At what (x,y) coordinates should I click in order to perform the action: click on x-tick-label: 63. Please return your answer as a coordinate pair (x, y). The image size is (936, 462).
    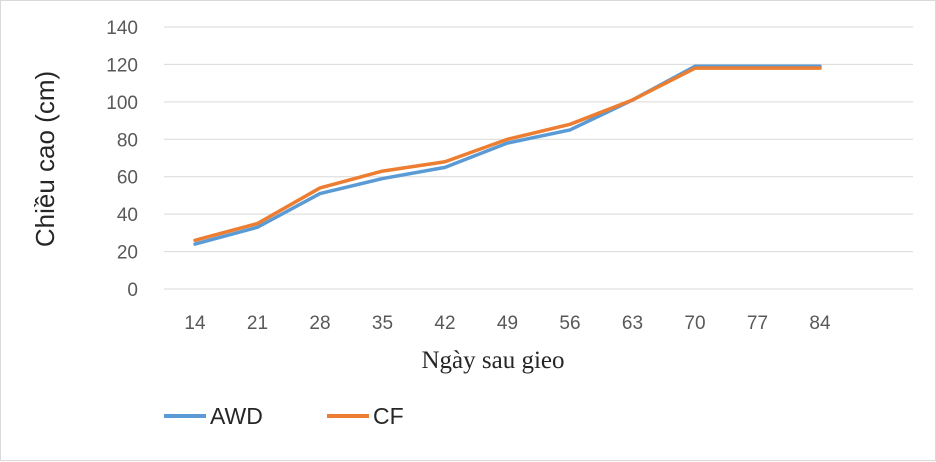
    Looking at the image, I should click on (632, 323).